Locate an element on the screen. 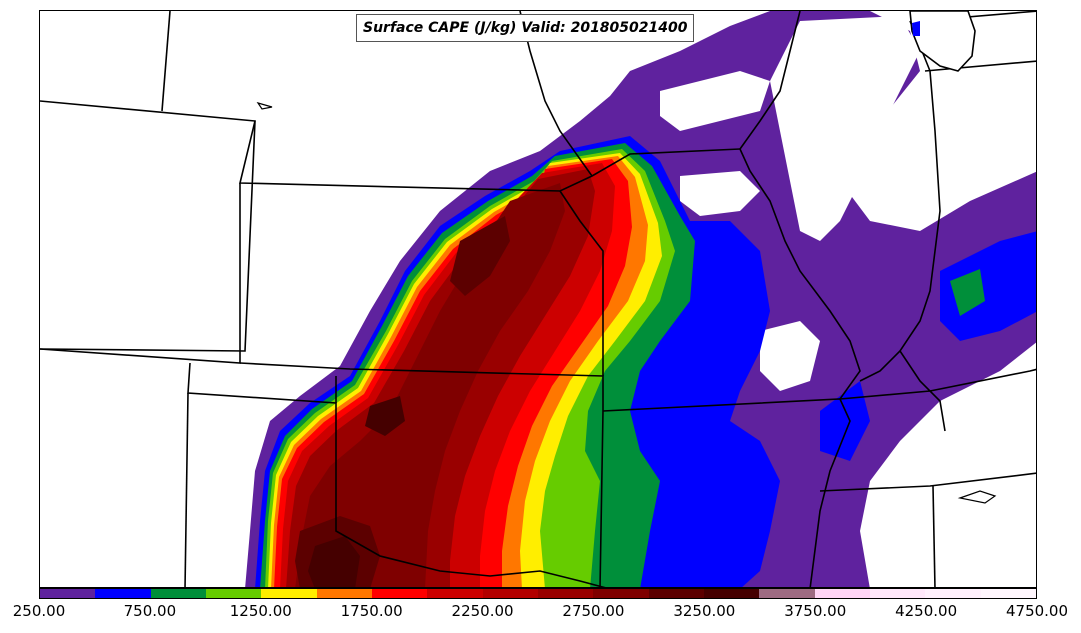 This screenshot has height=633, width=1081. colorbar-tick-label: 2250.00 is located at coordinates (482, 611).